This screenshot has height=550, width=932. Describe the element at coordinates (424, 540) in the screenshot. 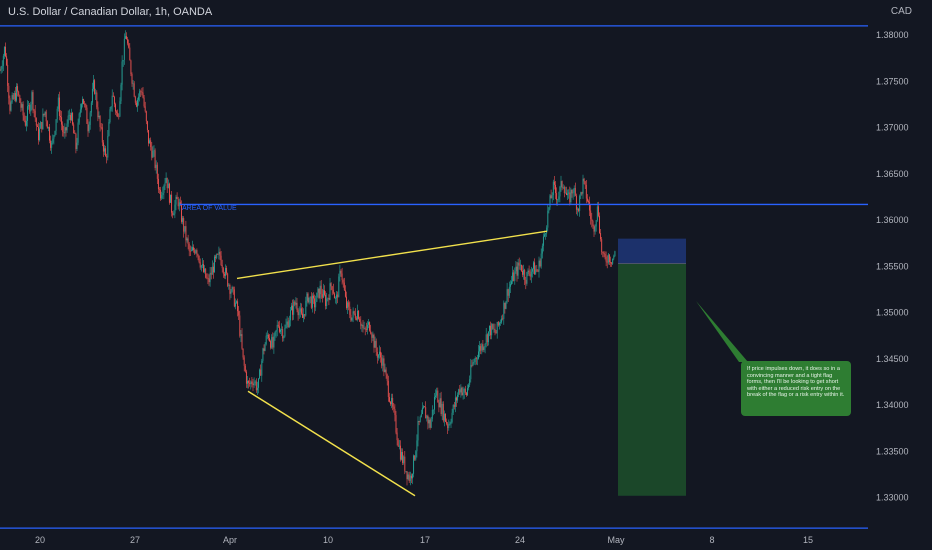

I see `time-axis: 20 27 Apr 10 17 24 May 8 15` at that location.